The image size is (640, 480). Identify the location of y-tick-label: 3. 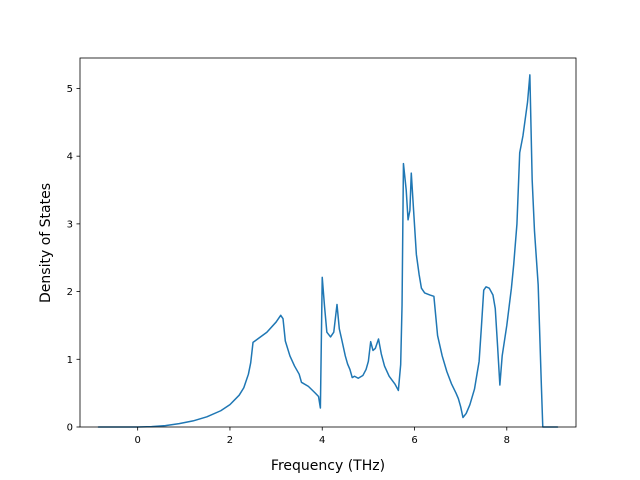
(70, 224).